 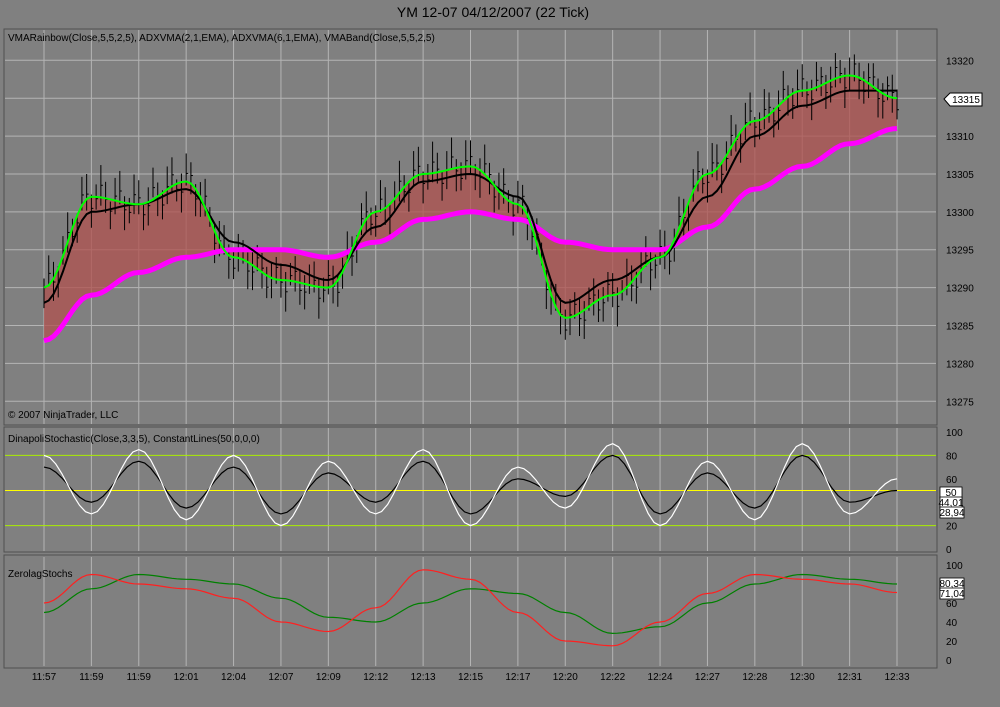 What do you see at coordinates (951, 513) in the screenshot?
I see `stoch-tag-k: 28,94` at bounding box center [951, 513].